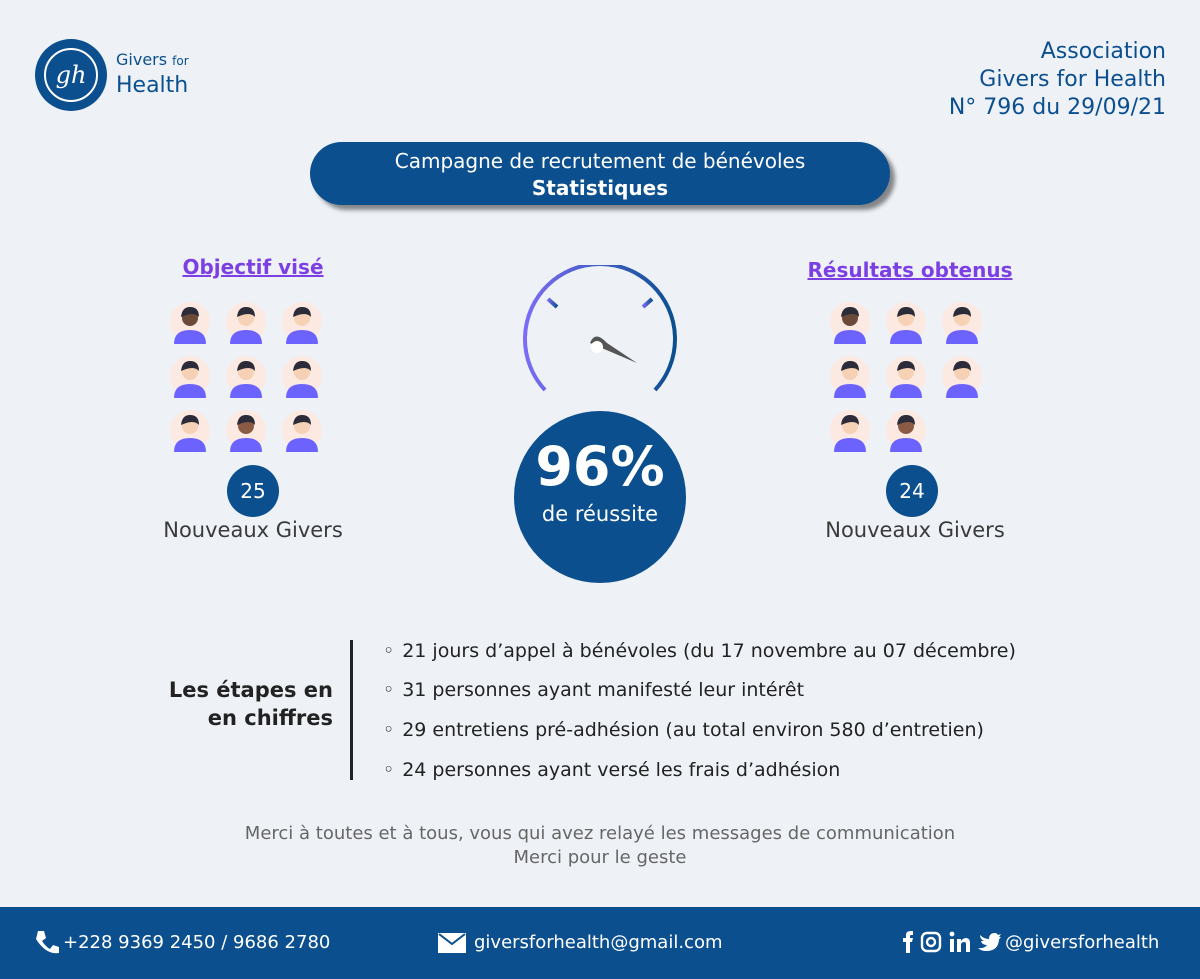  What do you see at coordinates (600, 328) in the screenshot?
I see `gauge` at bounding box center [600, 328].